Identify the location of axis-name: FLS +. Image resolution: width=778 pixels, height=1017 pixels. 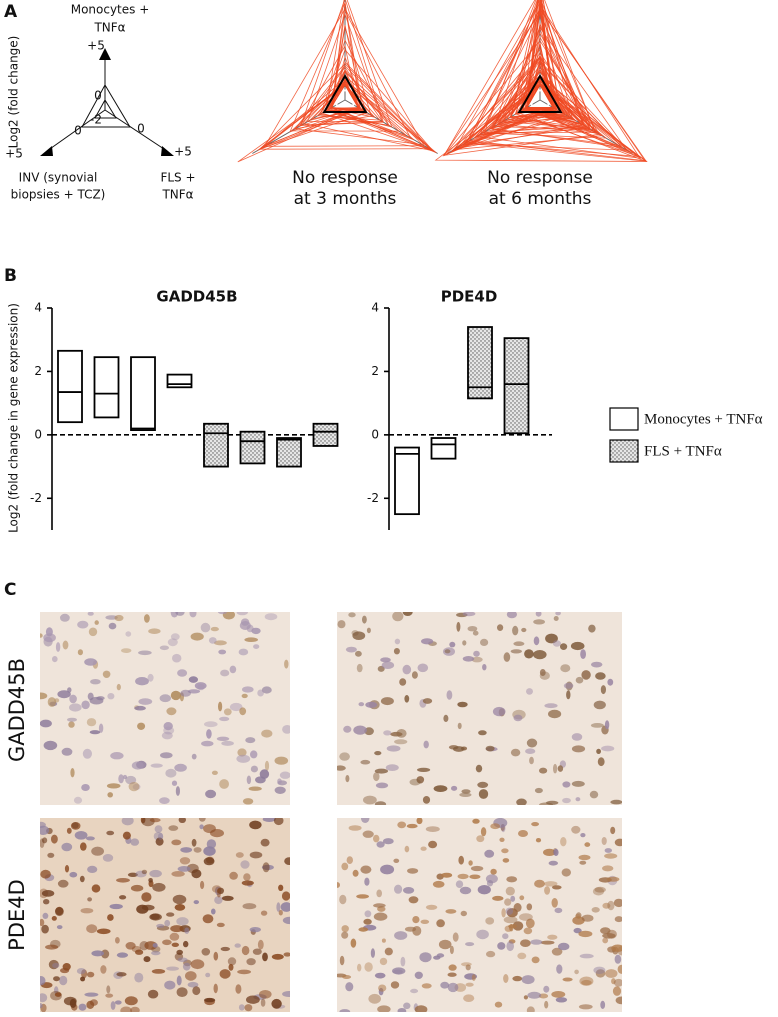
(177, 178).